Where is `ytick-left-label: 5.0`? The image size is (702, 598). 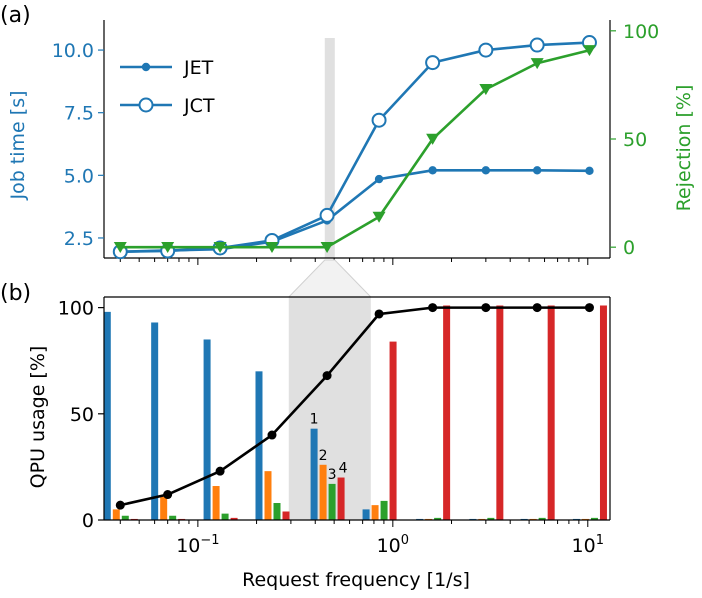
ytick-left-label: 5.0 is located at coordinates (79, 176).